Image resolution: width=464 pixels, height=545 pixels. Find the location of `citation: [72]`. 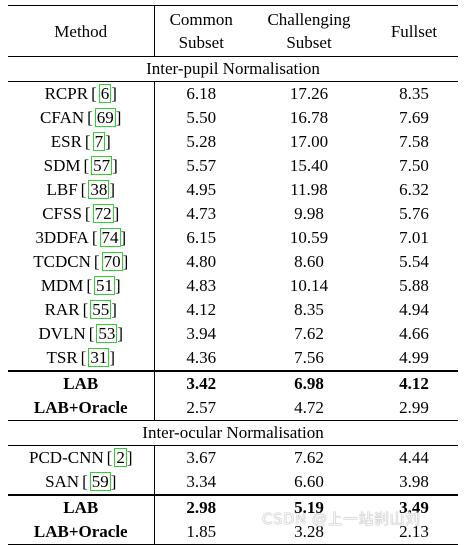

citation: [72] is located at coordinates (102, 213).